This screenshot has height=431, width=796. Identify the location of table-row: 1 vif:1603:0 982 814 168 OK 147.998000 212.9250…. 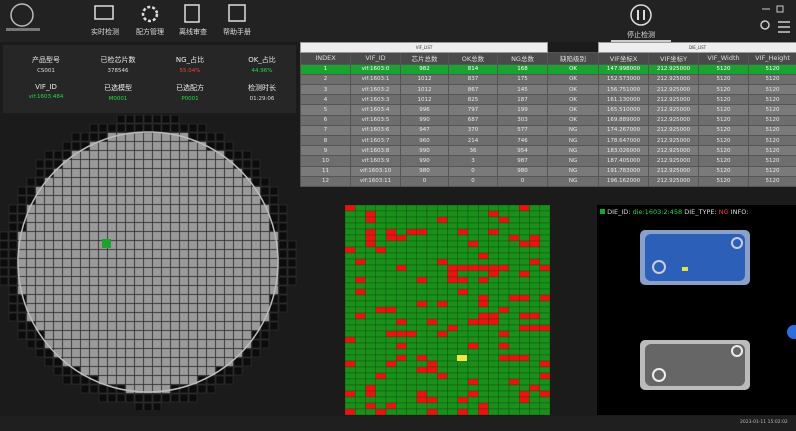
(548, 69).